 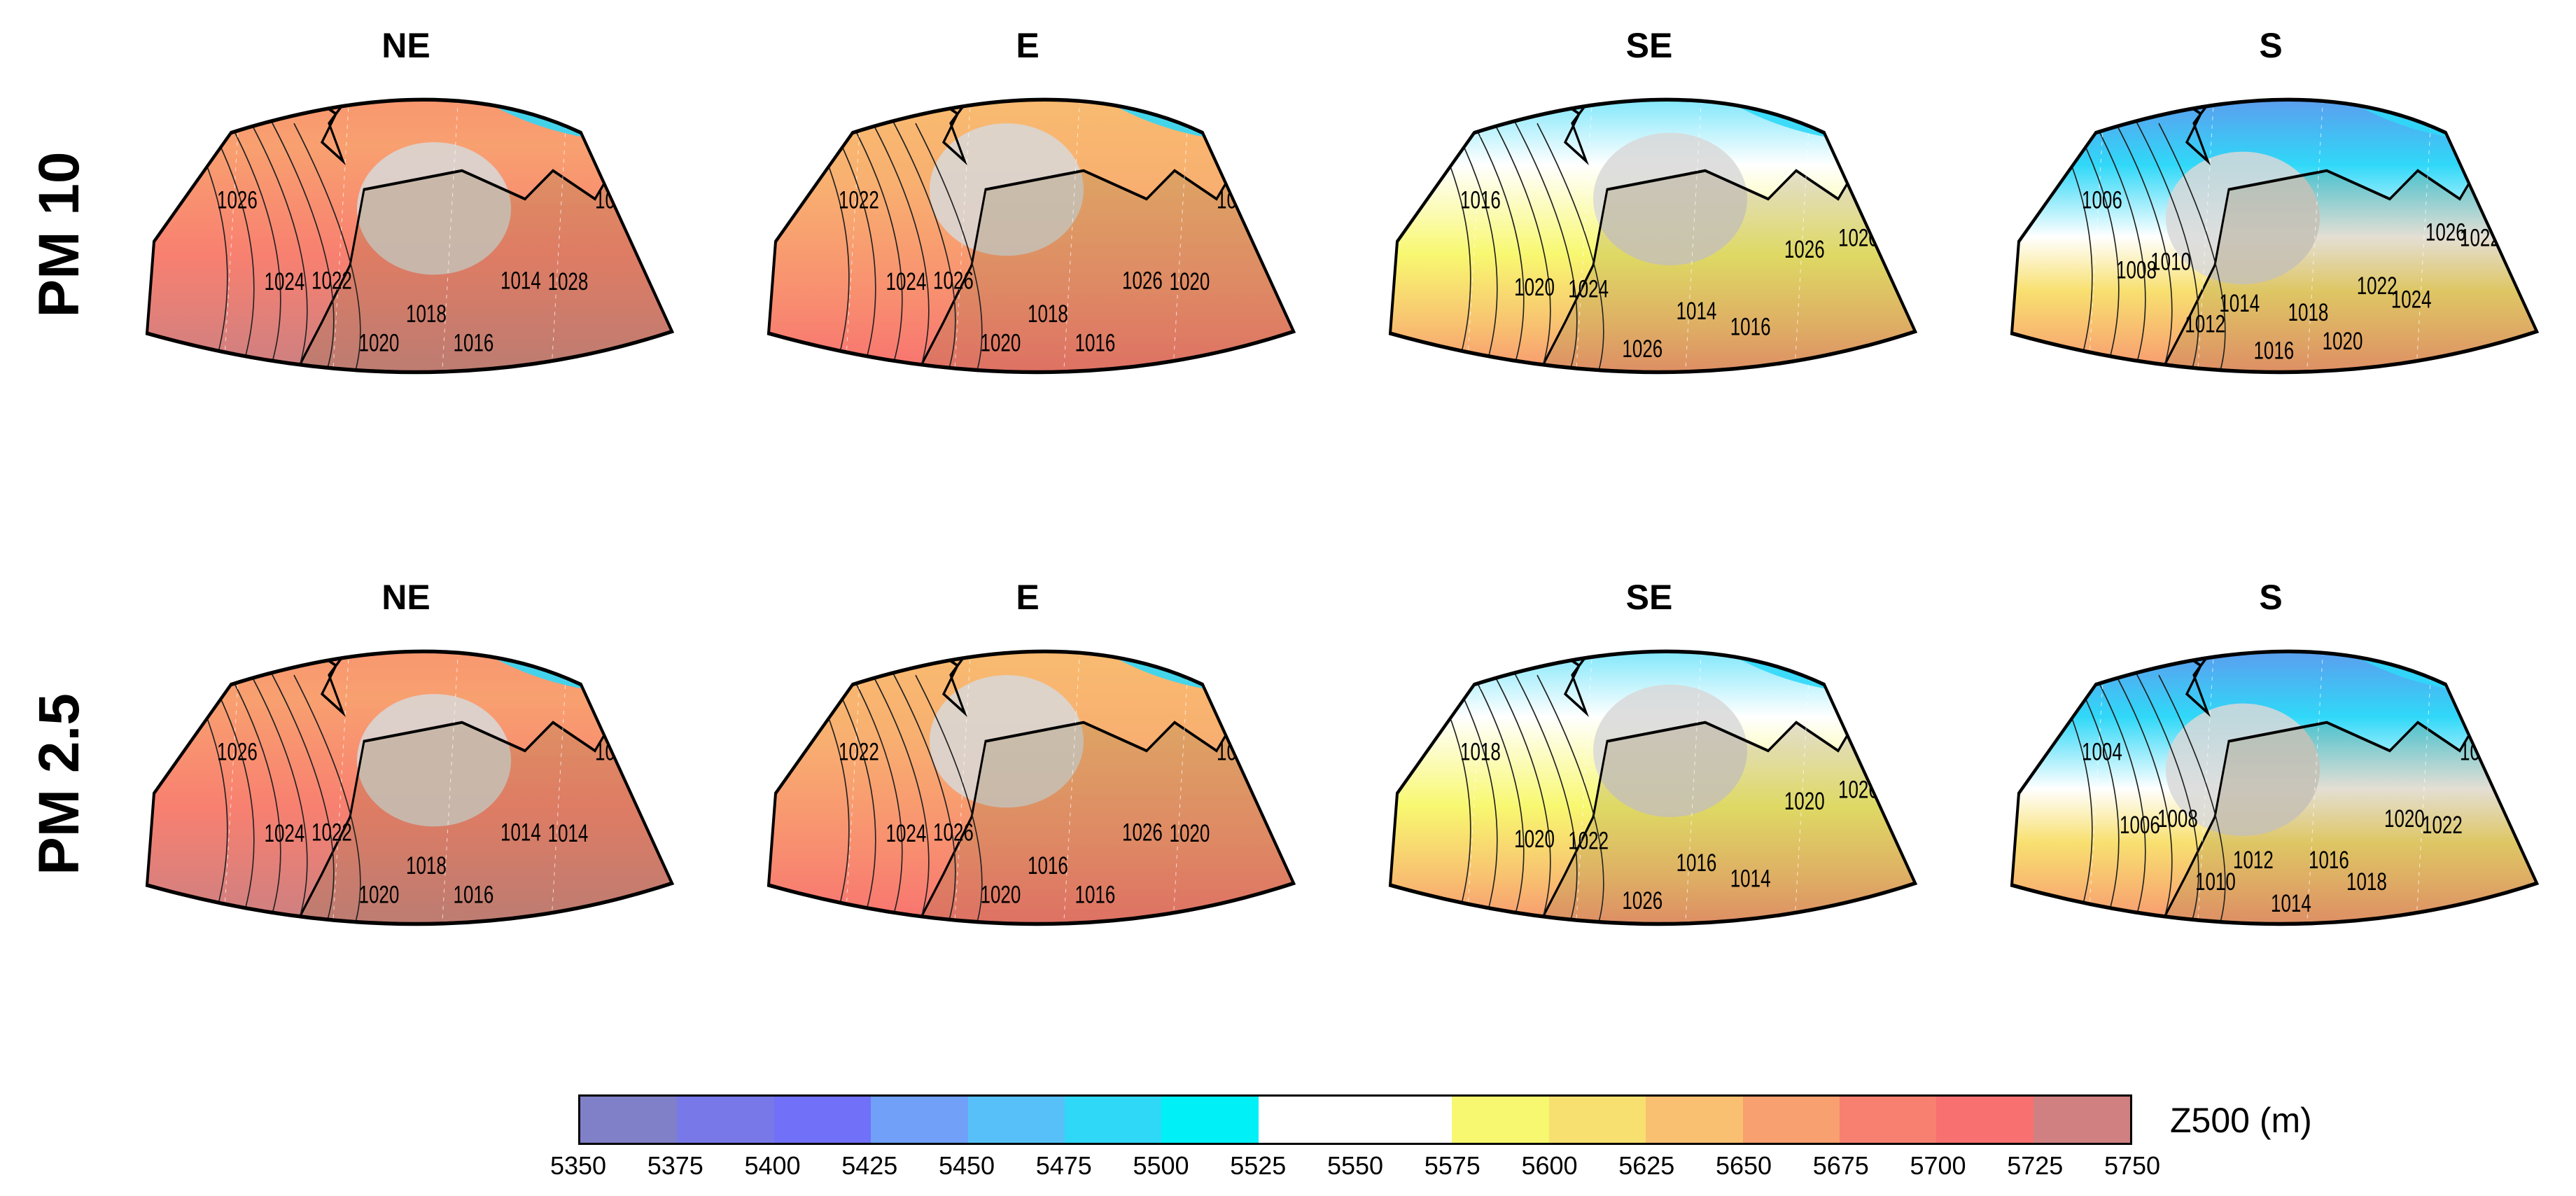 I want to click on isobar-label: 1004, so click(x=2102, y=752).